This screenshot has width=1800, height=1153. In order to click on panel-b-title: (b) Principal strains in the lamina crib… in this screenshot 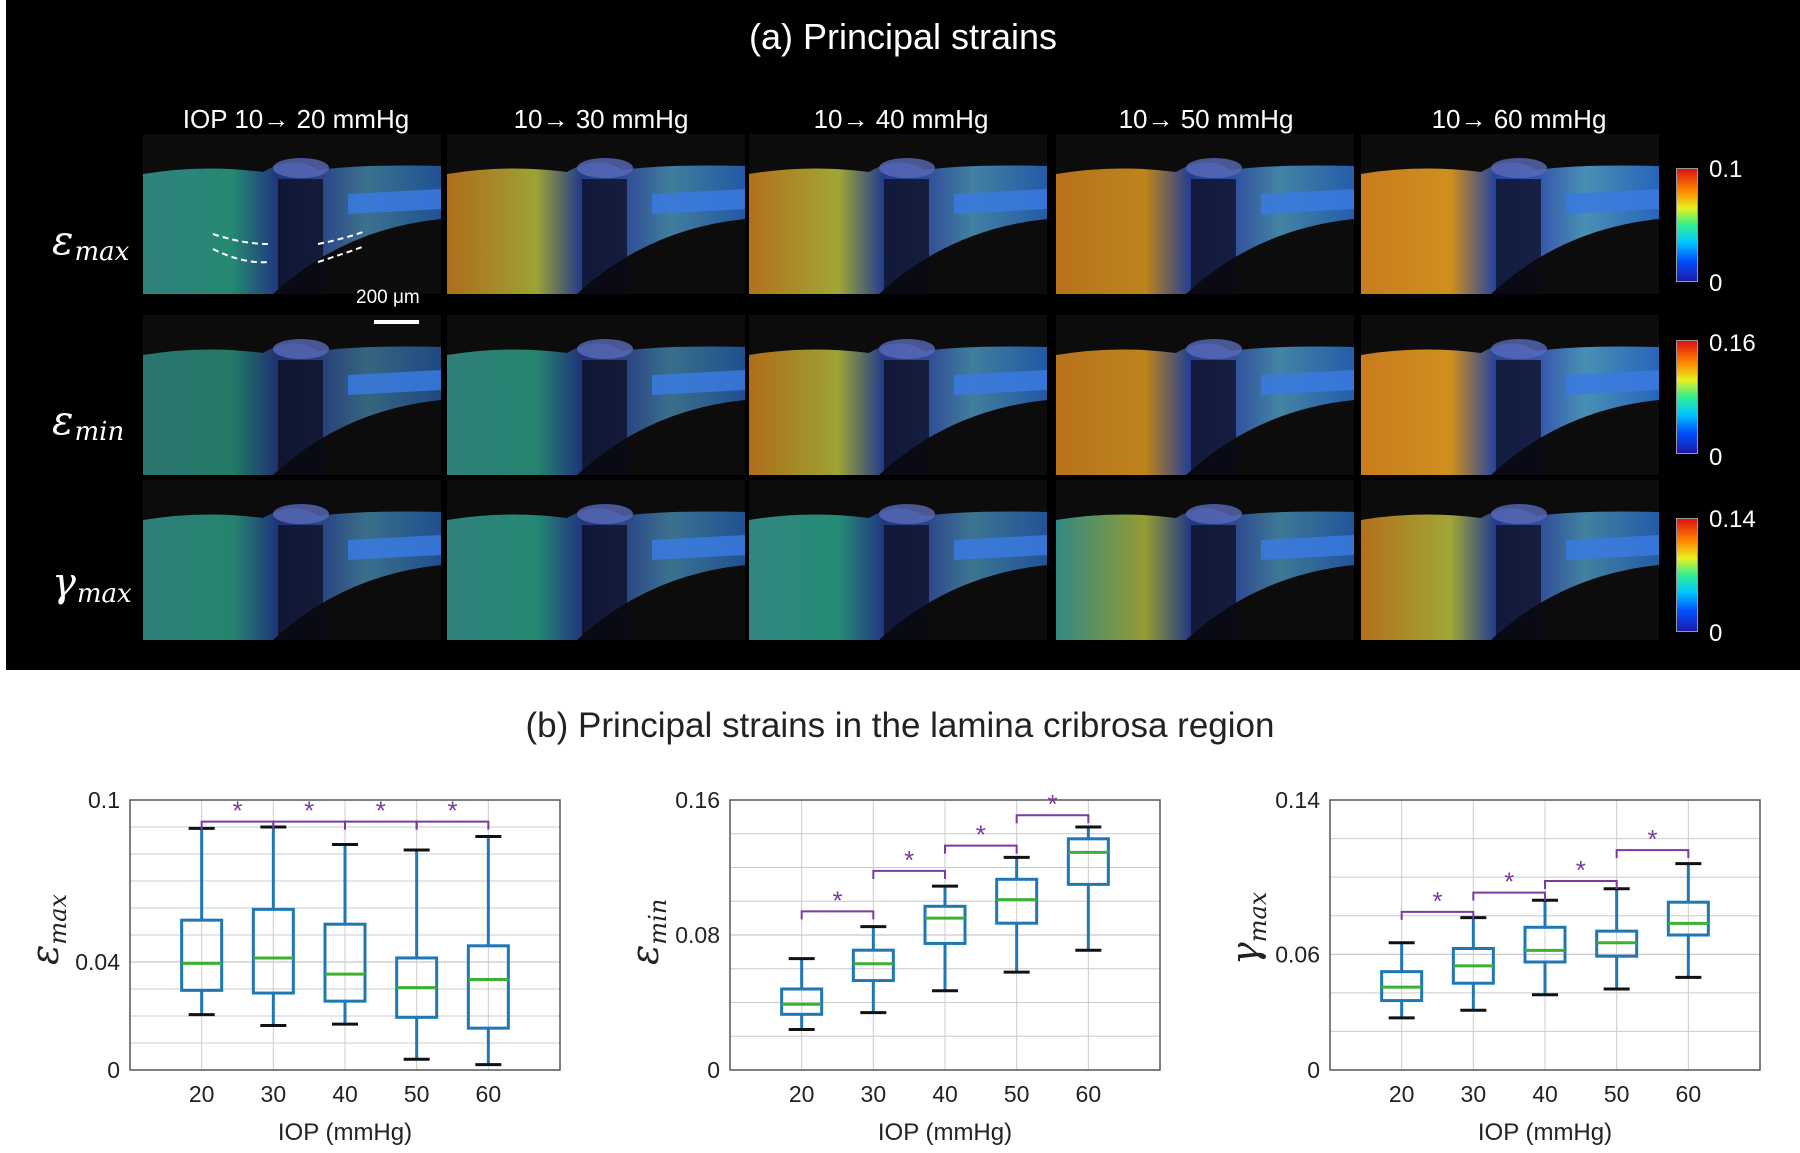, I will do `click(900, 725)`.